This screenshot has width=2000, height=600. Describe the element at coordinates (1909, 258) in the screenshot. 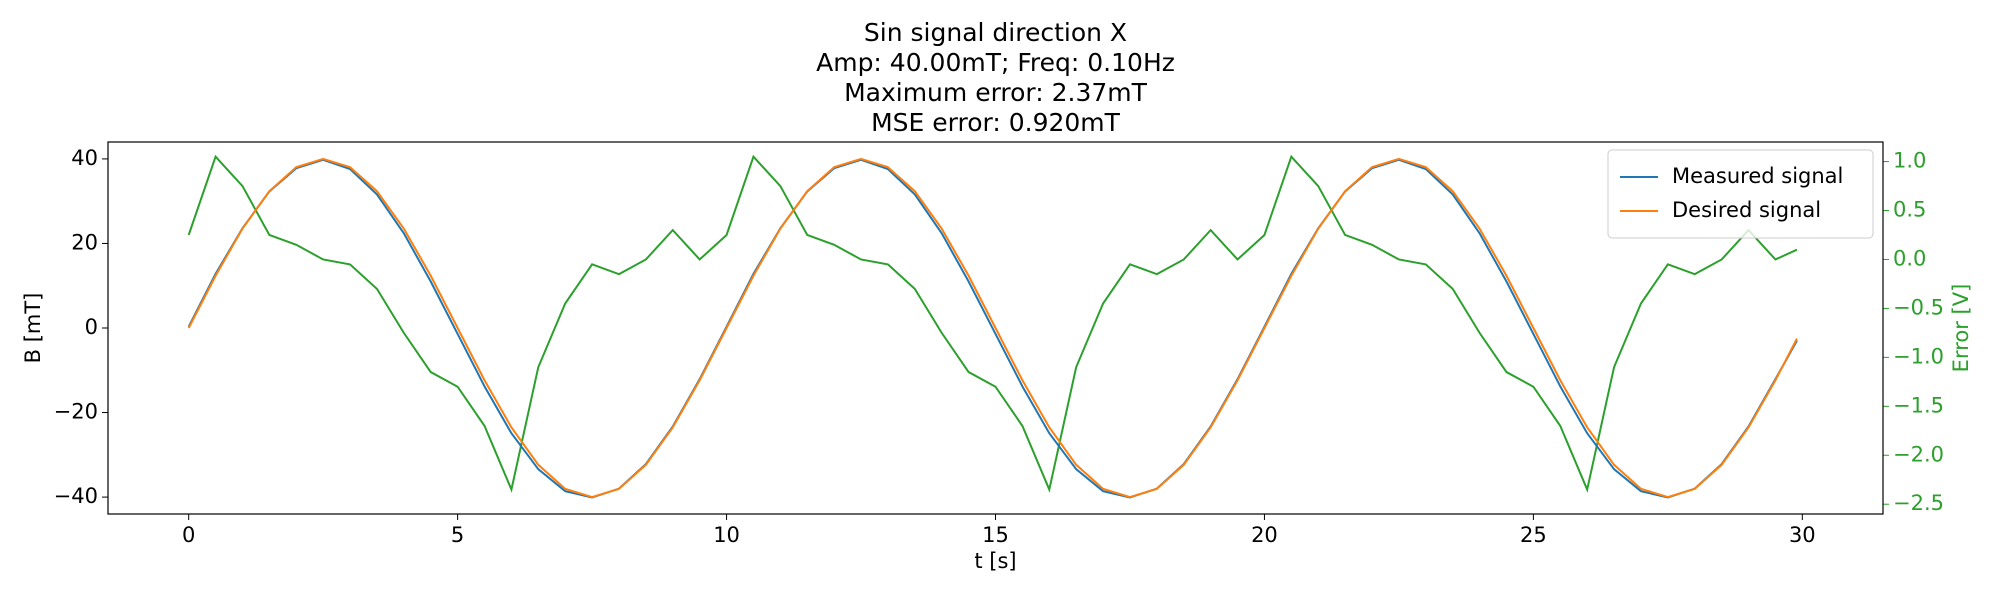

I see `y2-tick-label: 0.0` at that location.